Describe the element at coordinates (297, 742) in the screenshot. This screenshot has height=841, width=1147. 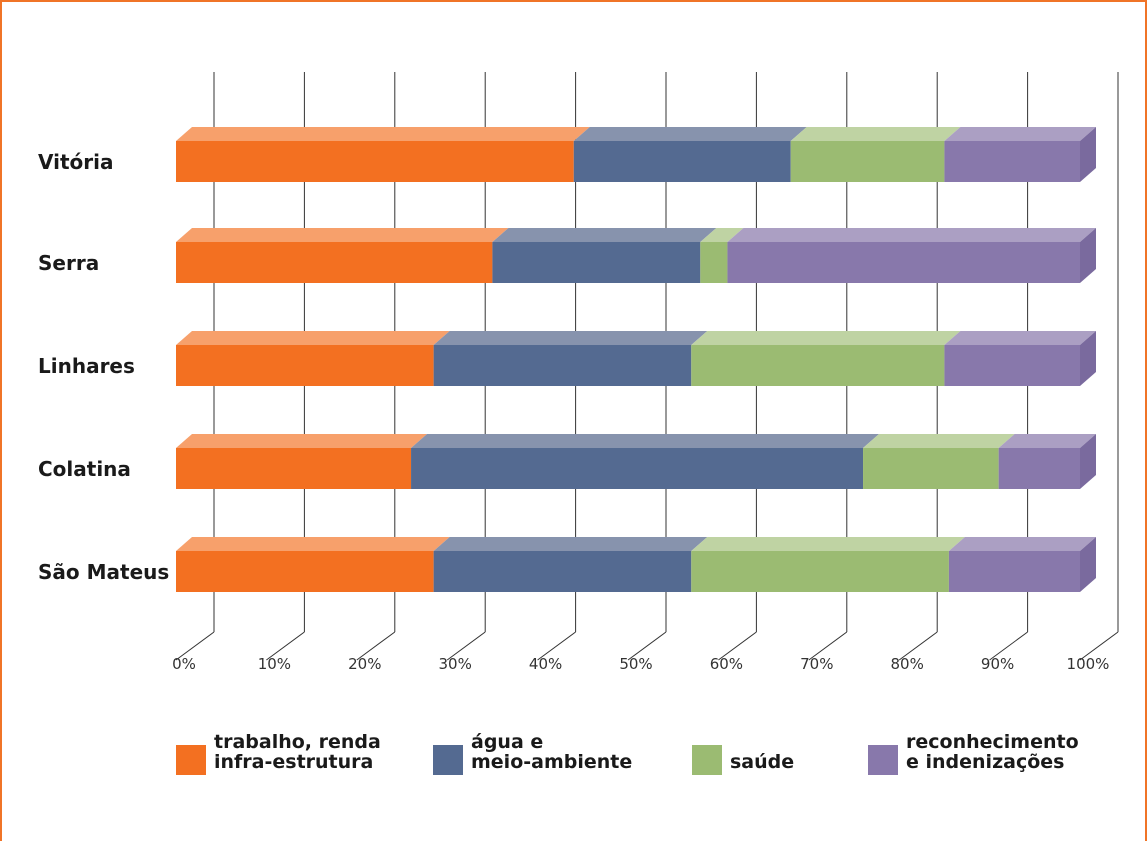
I see `legend-label-trabalho-line1: trabalho, renda` at that location.